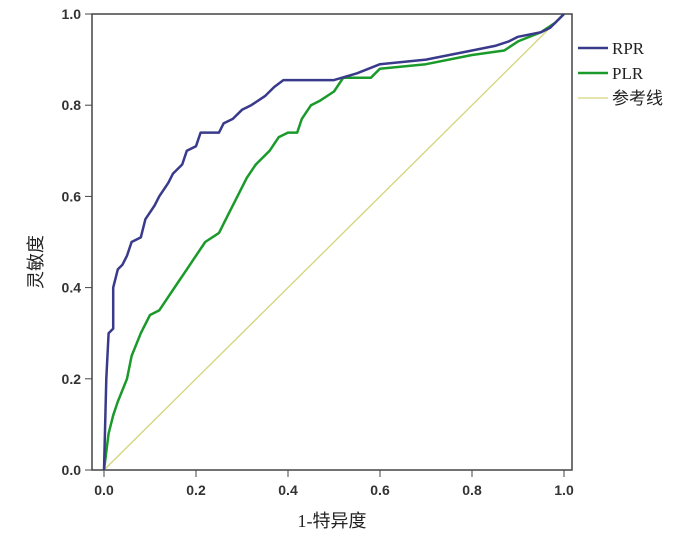 The width and height of the screenshot is (700, 538). Describe the element at coordinates (332, 521) in the screenshot. I see `x-axis-label: 1-特异度` at that location.